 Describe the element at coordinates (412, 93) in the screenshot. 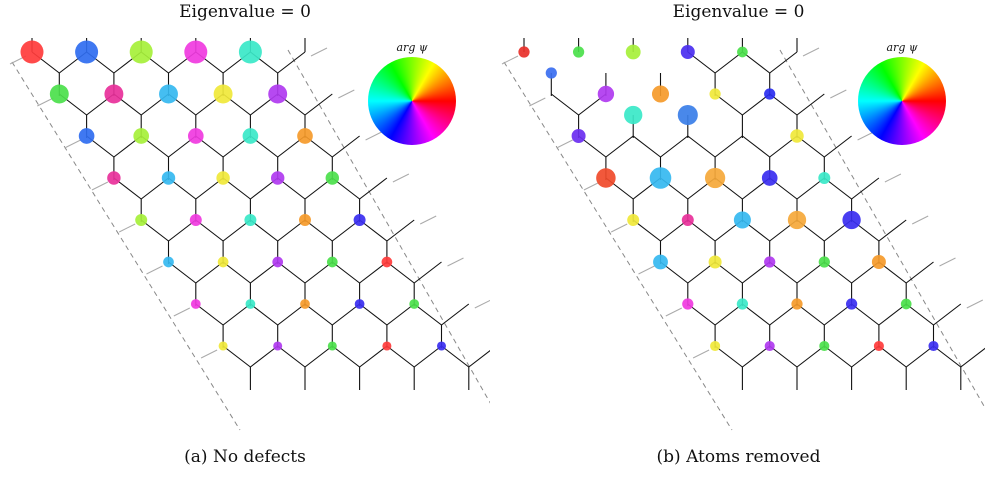

I see `phase-legend: arg ψ` at that location.